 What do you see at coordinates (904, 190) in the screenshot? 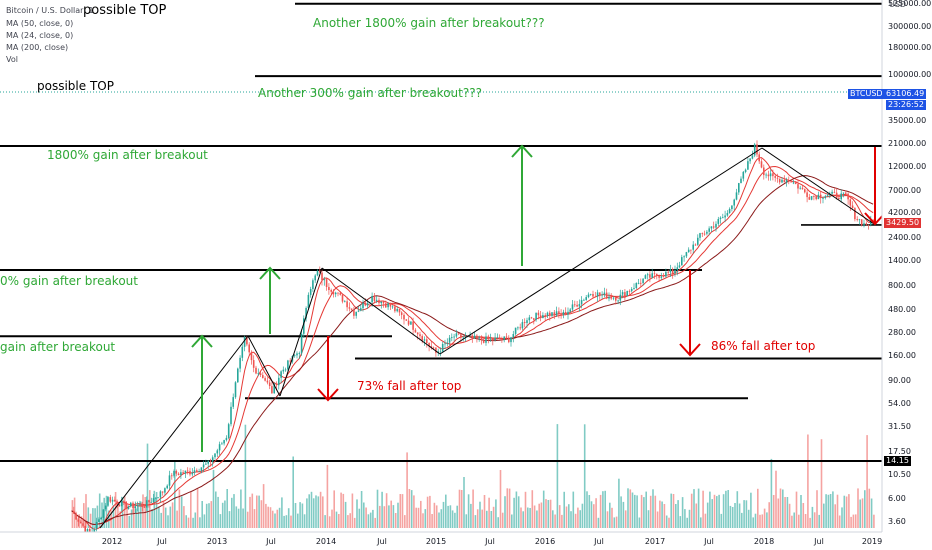
I see `price-axis-tick: 7000.00` at bounding box center [904, 190].